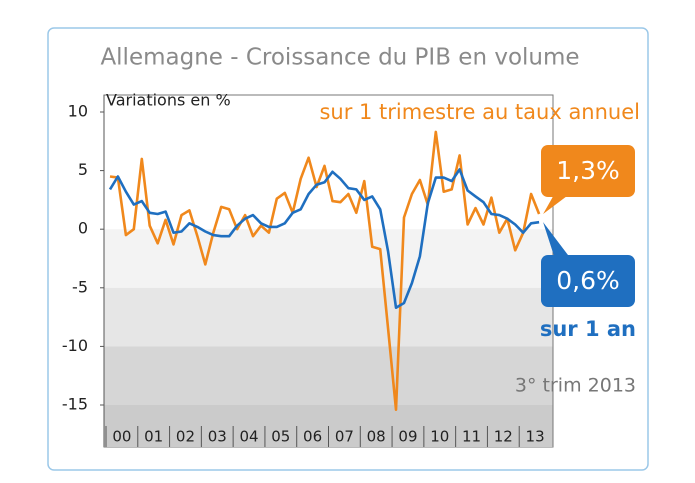  What do you see at coordinates (407, 437) in the screenshot?
I see `x-tick-label: 09` at bounding box center [407, 437].